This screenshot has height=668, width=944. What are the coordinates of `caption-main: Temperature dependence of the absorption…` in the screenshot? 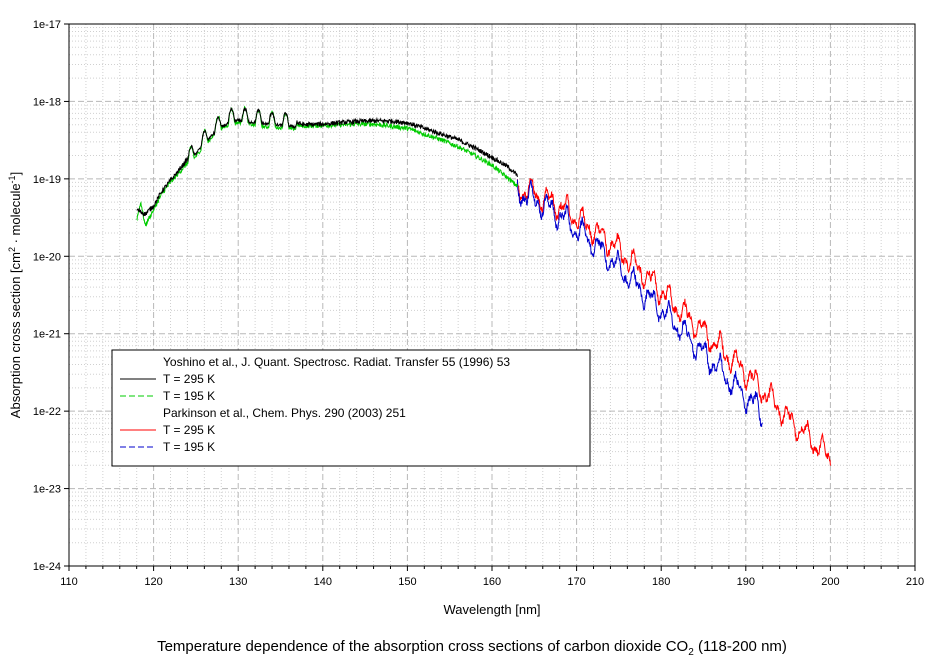 It's located at (423, 646).